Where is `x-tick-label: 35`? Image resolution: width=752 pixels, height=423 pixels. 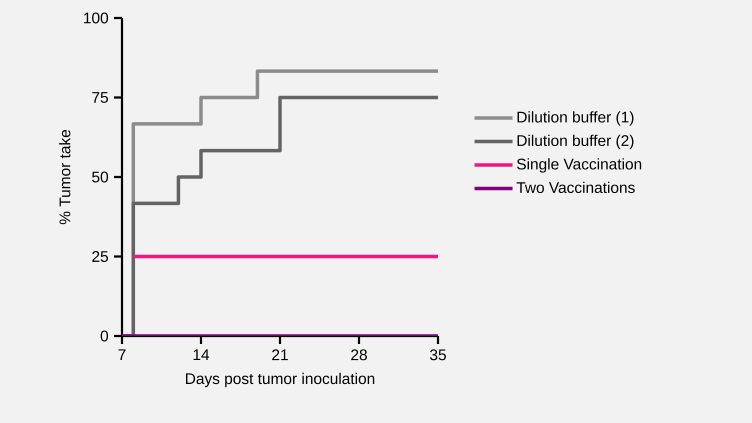
x-tick-label: 35 is located at coordinates (438, 354).